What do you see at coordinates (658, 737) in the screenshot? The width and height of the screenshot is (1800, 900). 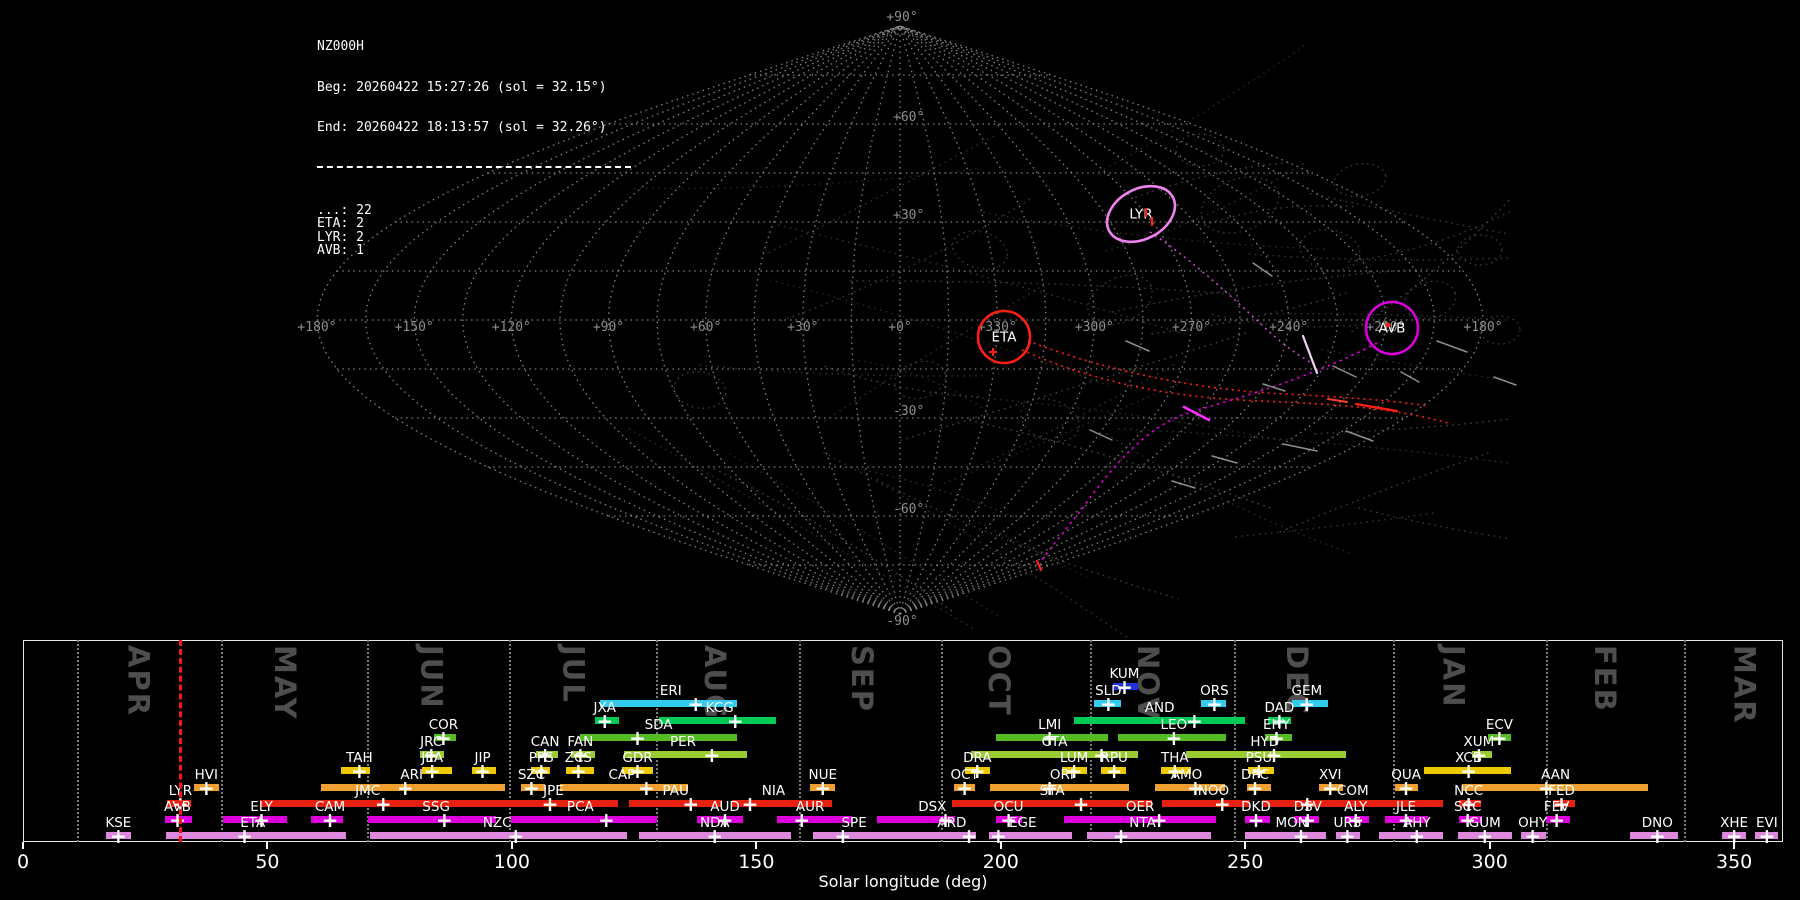 I see `shower-bar-SDA` at bounding box center [658, 737].